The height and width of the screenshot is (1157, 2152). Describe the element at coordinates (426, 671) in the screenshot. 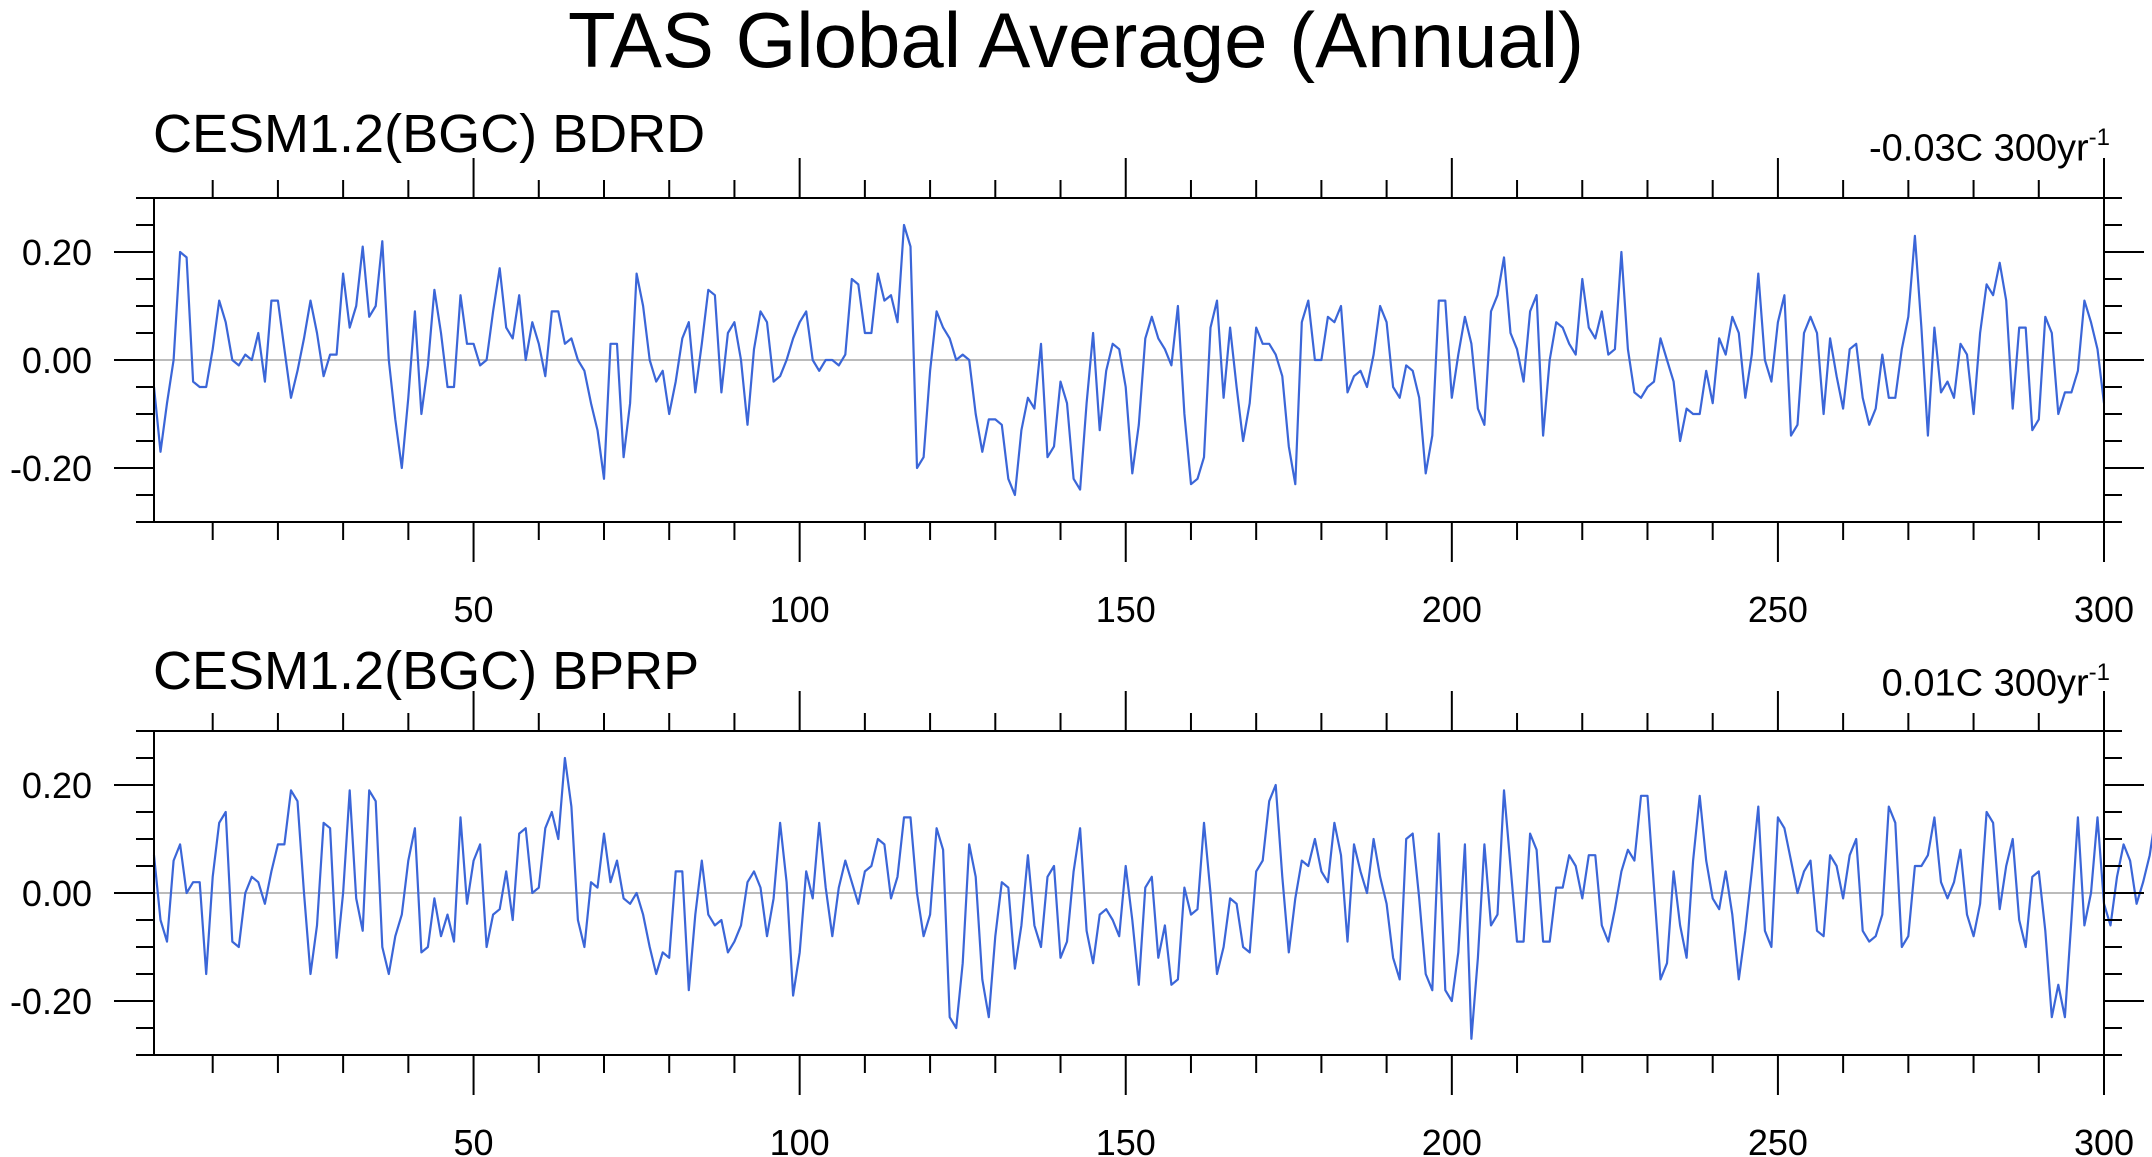

I see `panel-title: CESM1.2(BGC) BPRP` at that location.